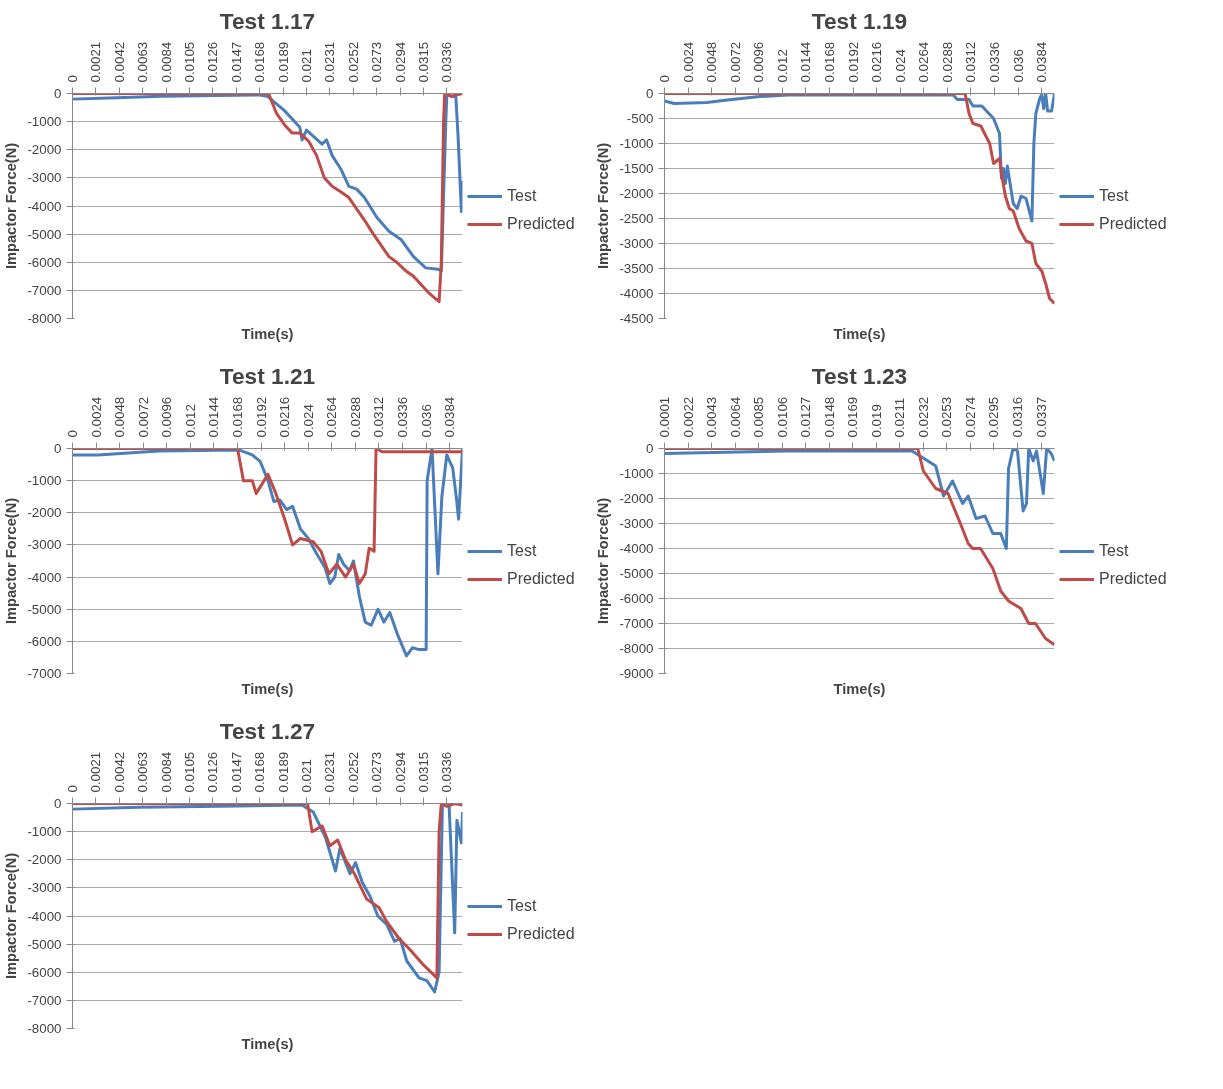 This screenshot has height=1089, width=1223. I want to click on chart-title: Test 1.27, so click(267, 730).